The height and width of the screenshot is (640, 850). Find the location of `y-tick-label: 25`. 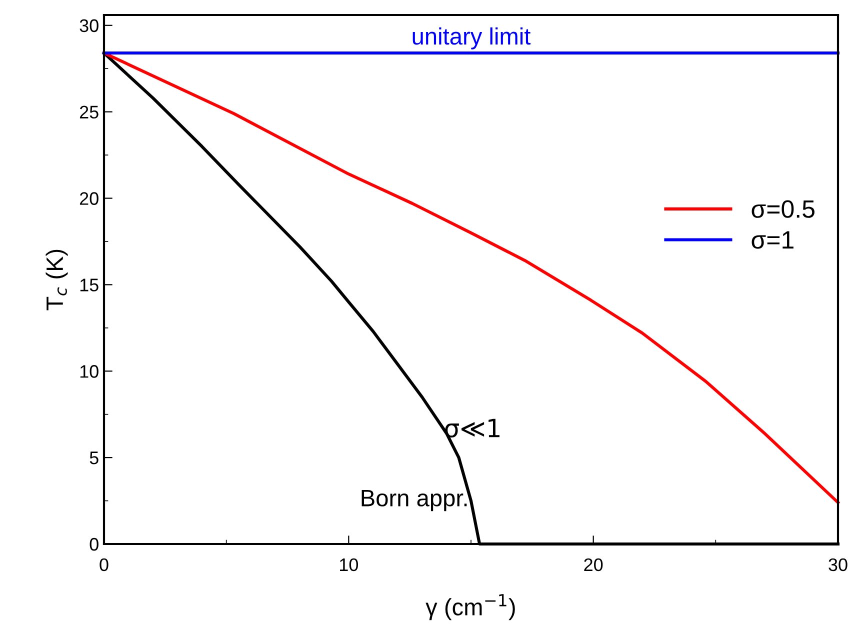

y-tick-label: 25 is located at coordinates (89, 112).